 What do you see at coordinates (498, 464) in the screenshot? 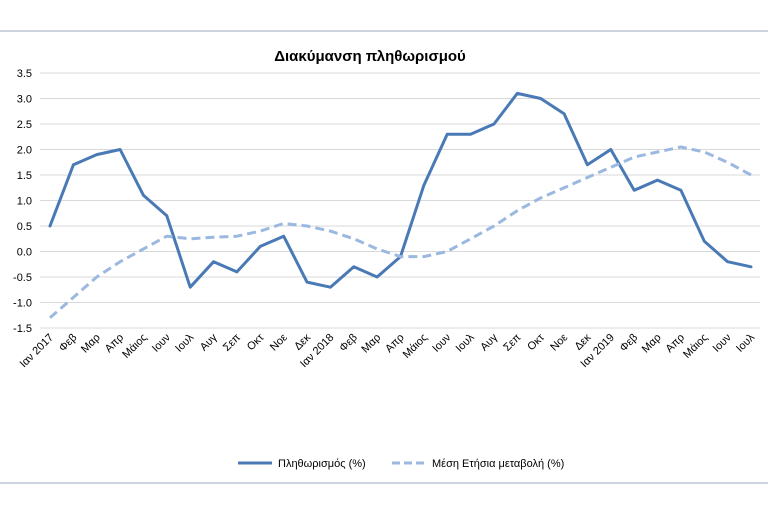
I see `legend-label-2: Μέση Ετήσια μεταβολή (%)` at bounding box center [498, 464].